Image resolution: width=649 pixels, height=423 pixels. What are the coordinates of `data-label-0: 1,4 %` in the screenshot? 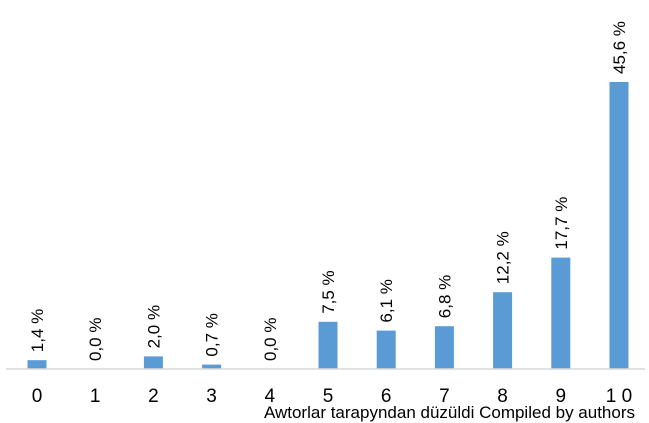 It's located at (37, 330).